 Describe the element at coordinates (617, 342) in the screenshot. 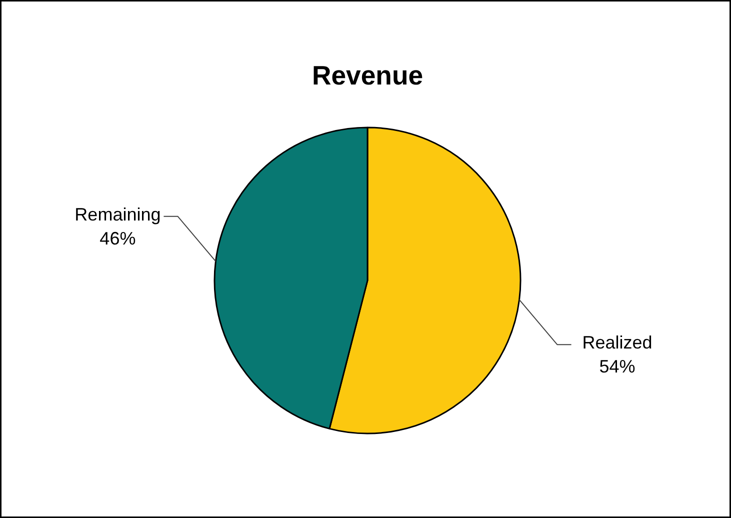

I see `slice-label: Realized` at that location.